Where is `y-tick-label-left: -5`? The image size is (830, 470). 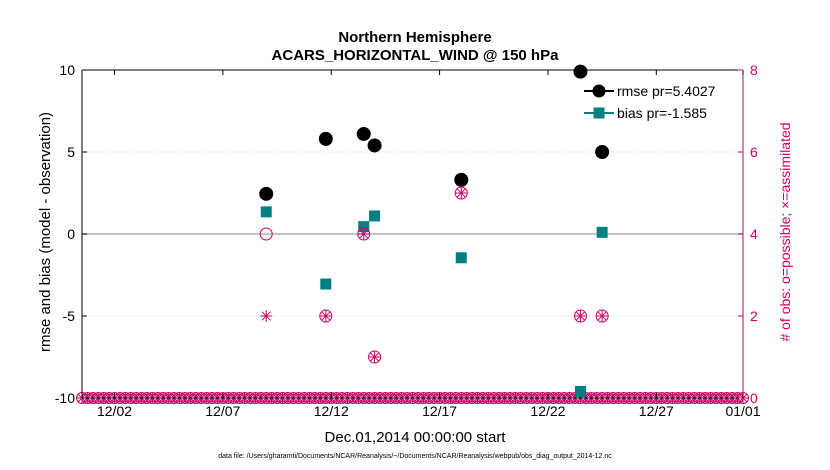
y-tick-label-left: -5 is located at coordinates (69, 316).